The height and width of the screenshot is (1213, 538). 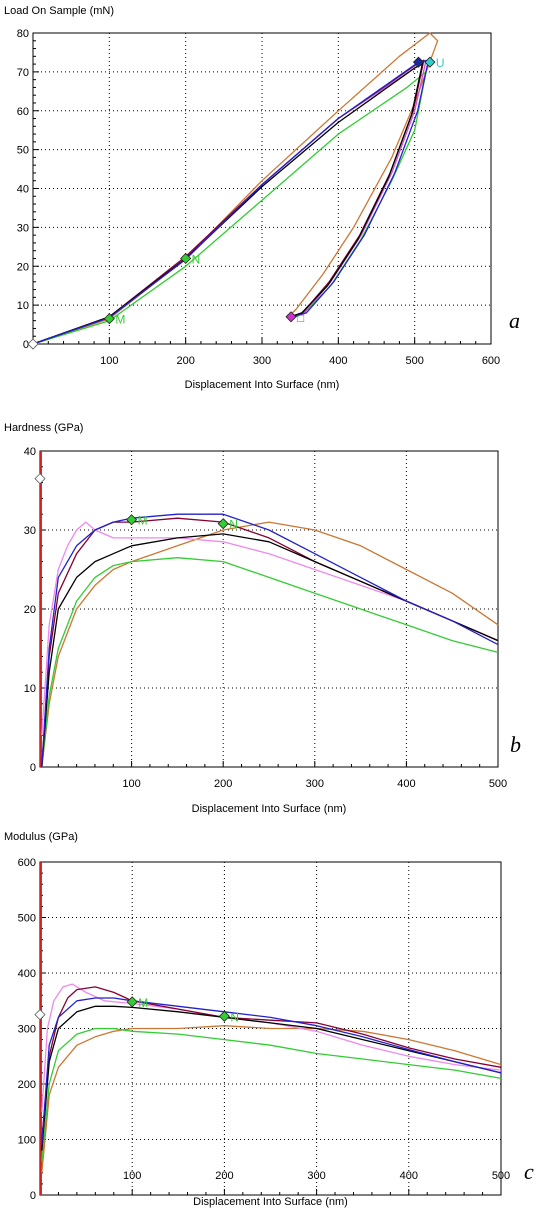 What do you see at coordinates (515, 744) in the screenshot?
I see `panel-label: b` at bounding box center [515, 744].